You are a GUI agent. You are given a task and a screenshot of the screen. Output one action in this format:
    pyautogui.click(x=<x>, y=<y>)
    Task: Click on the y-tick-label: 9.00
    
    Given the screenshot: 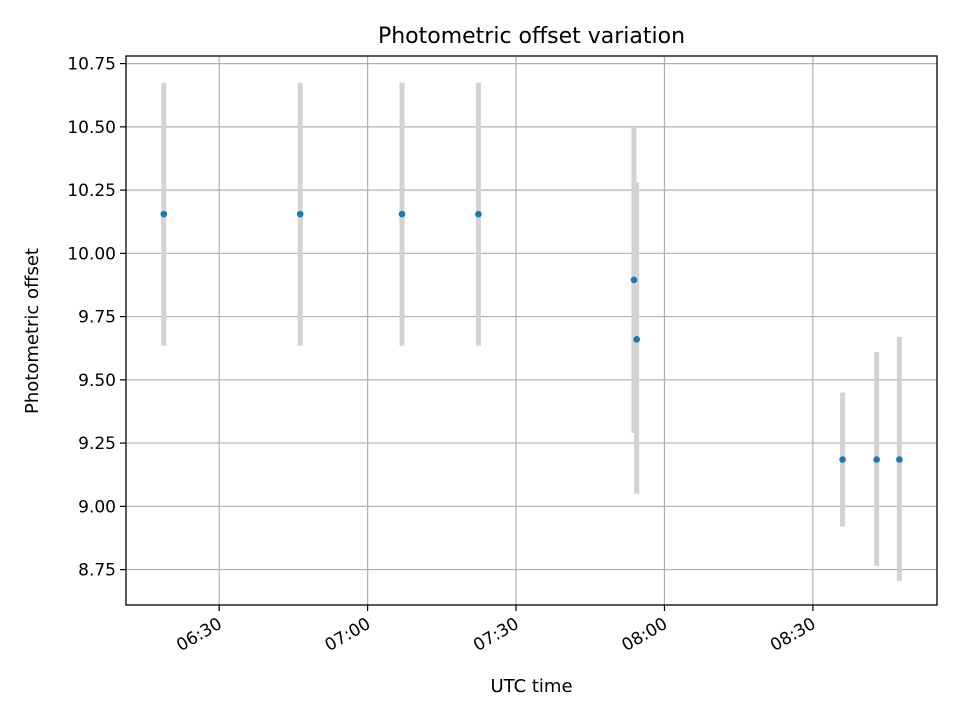 What is the action you would take?
    pyautogui.click(x=97, y=507)
    